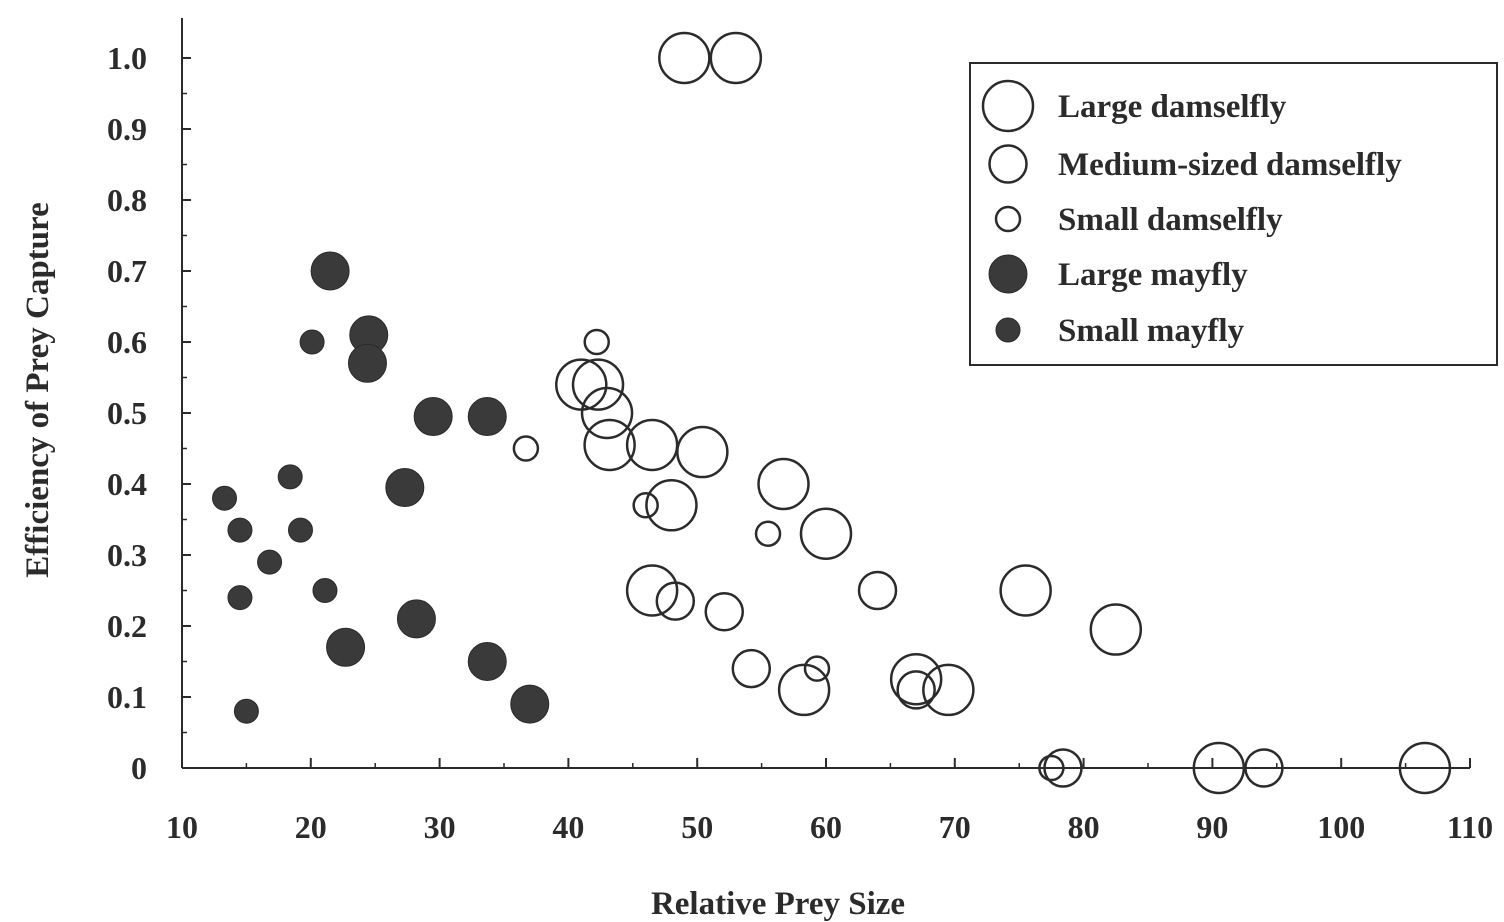  I want to click on x-tick-label: 100, so click(1341, 827).